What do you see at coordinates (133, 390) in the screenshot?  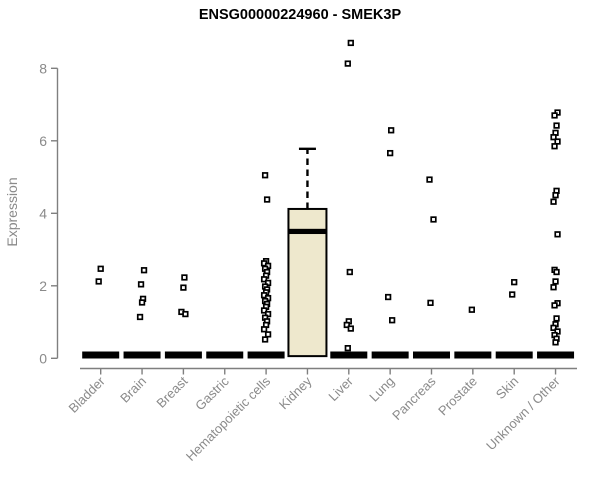 I see `x-tick-label: Brain` at bounding box center [133, 390].